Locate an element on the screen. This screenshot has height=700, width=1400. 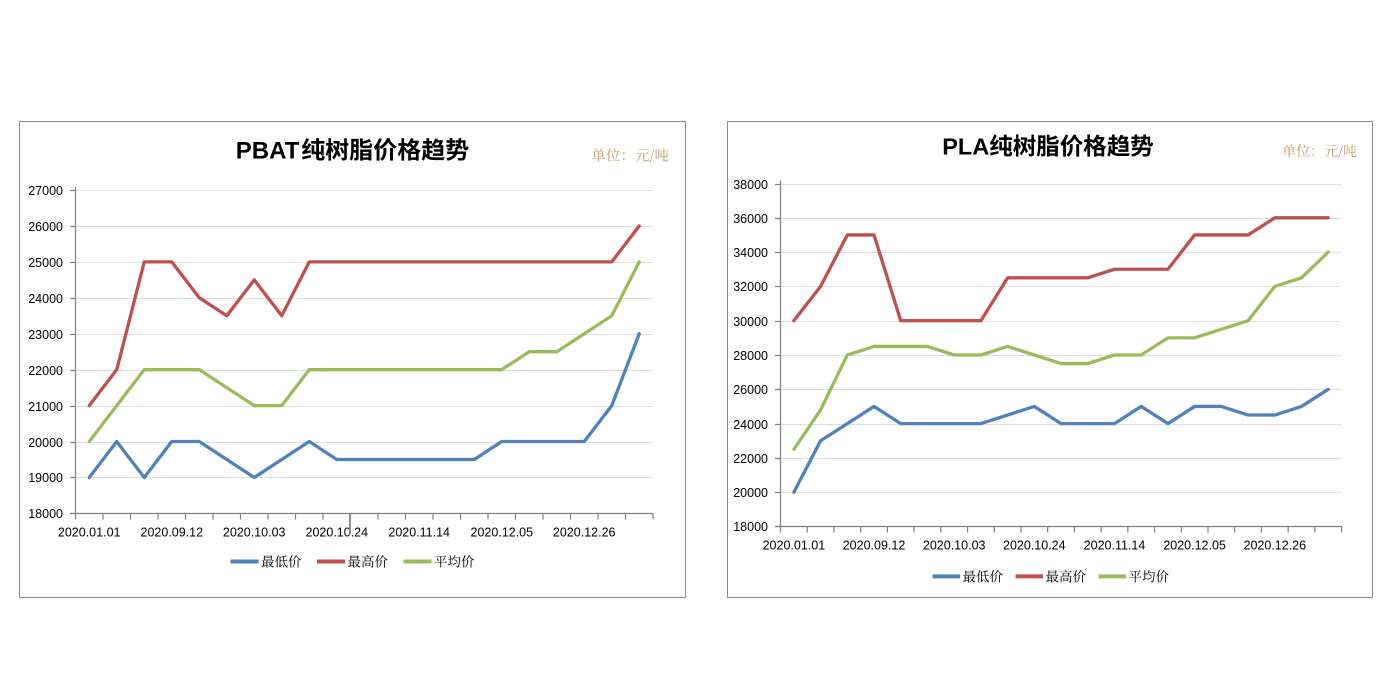
svg-text: 28000 is located at coordinates (750, 356).